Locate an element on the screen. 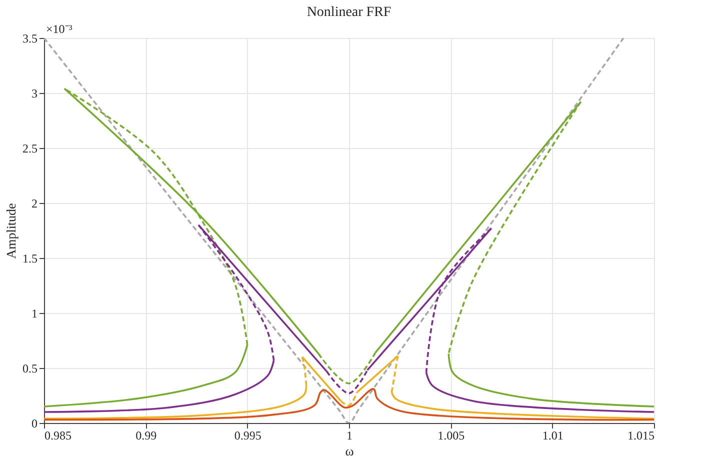 This screenshot has width=708, height=476. x-tick-label: 1.01 is located at coordinates (553, 435).